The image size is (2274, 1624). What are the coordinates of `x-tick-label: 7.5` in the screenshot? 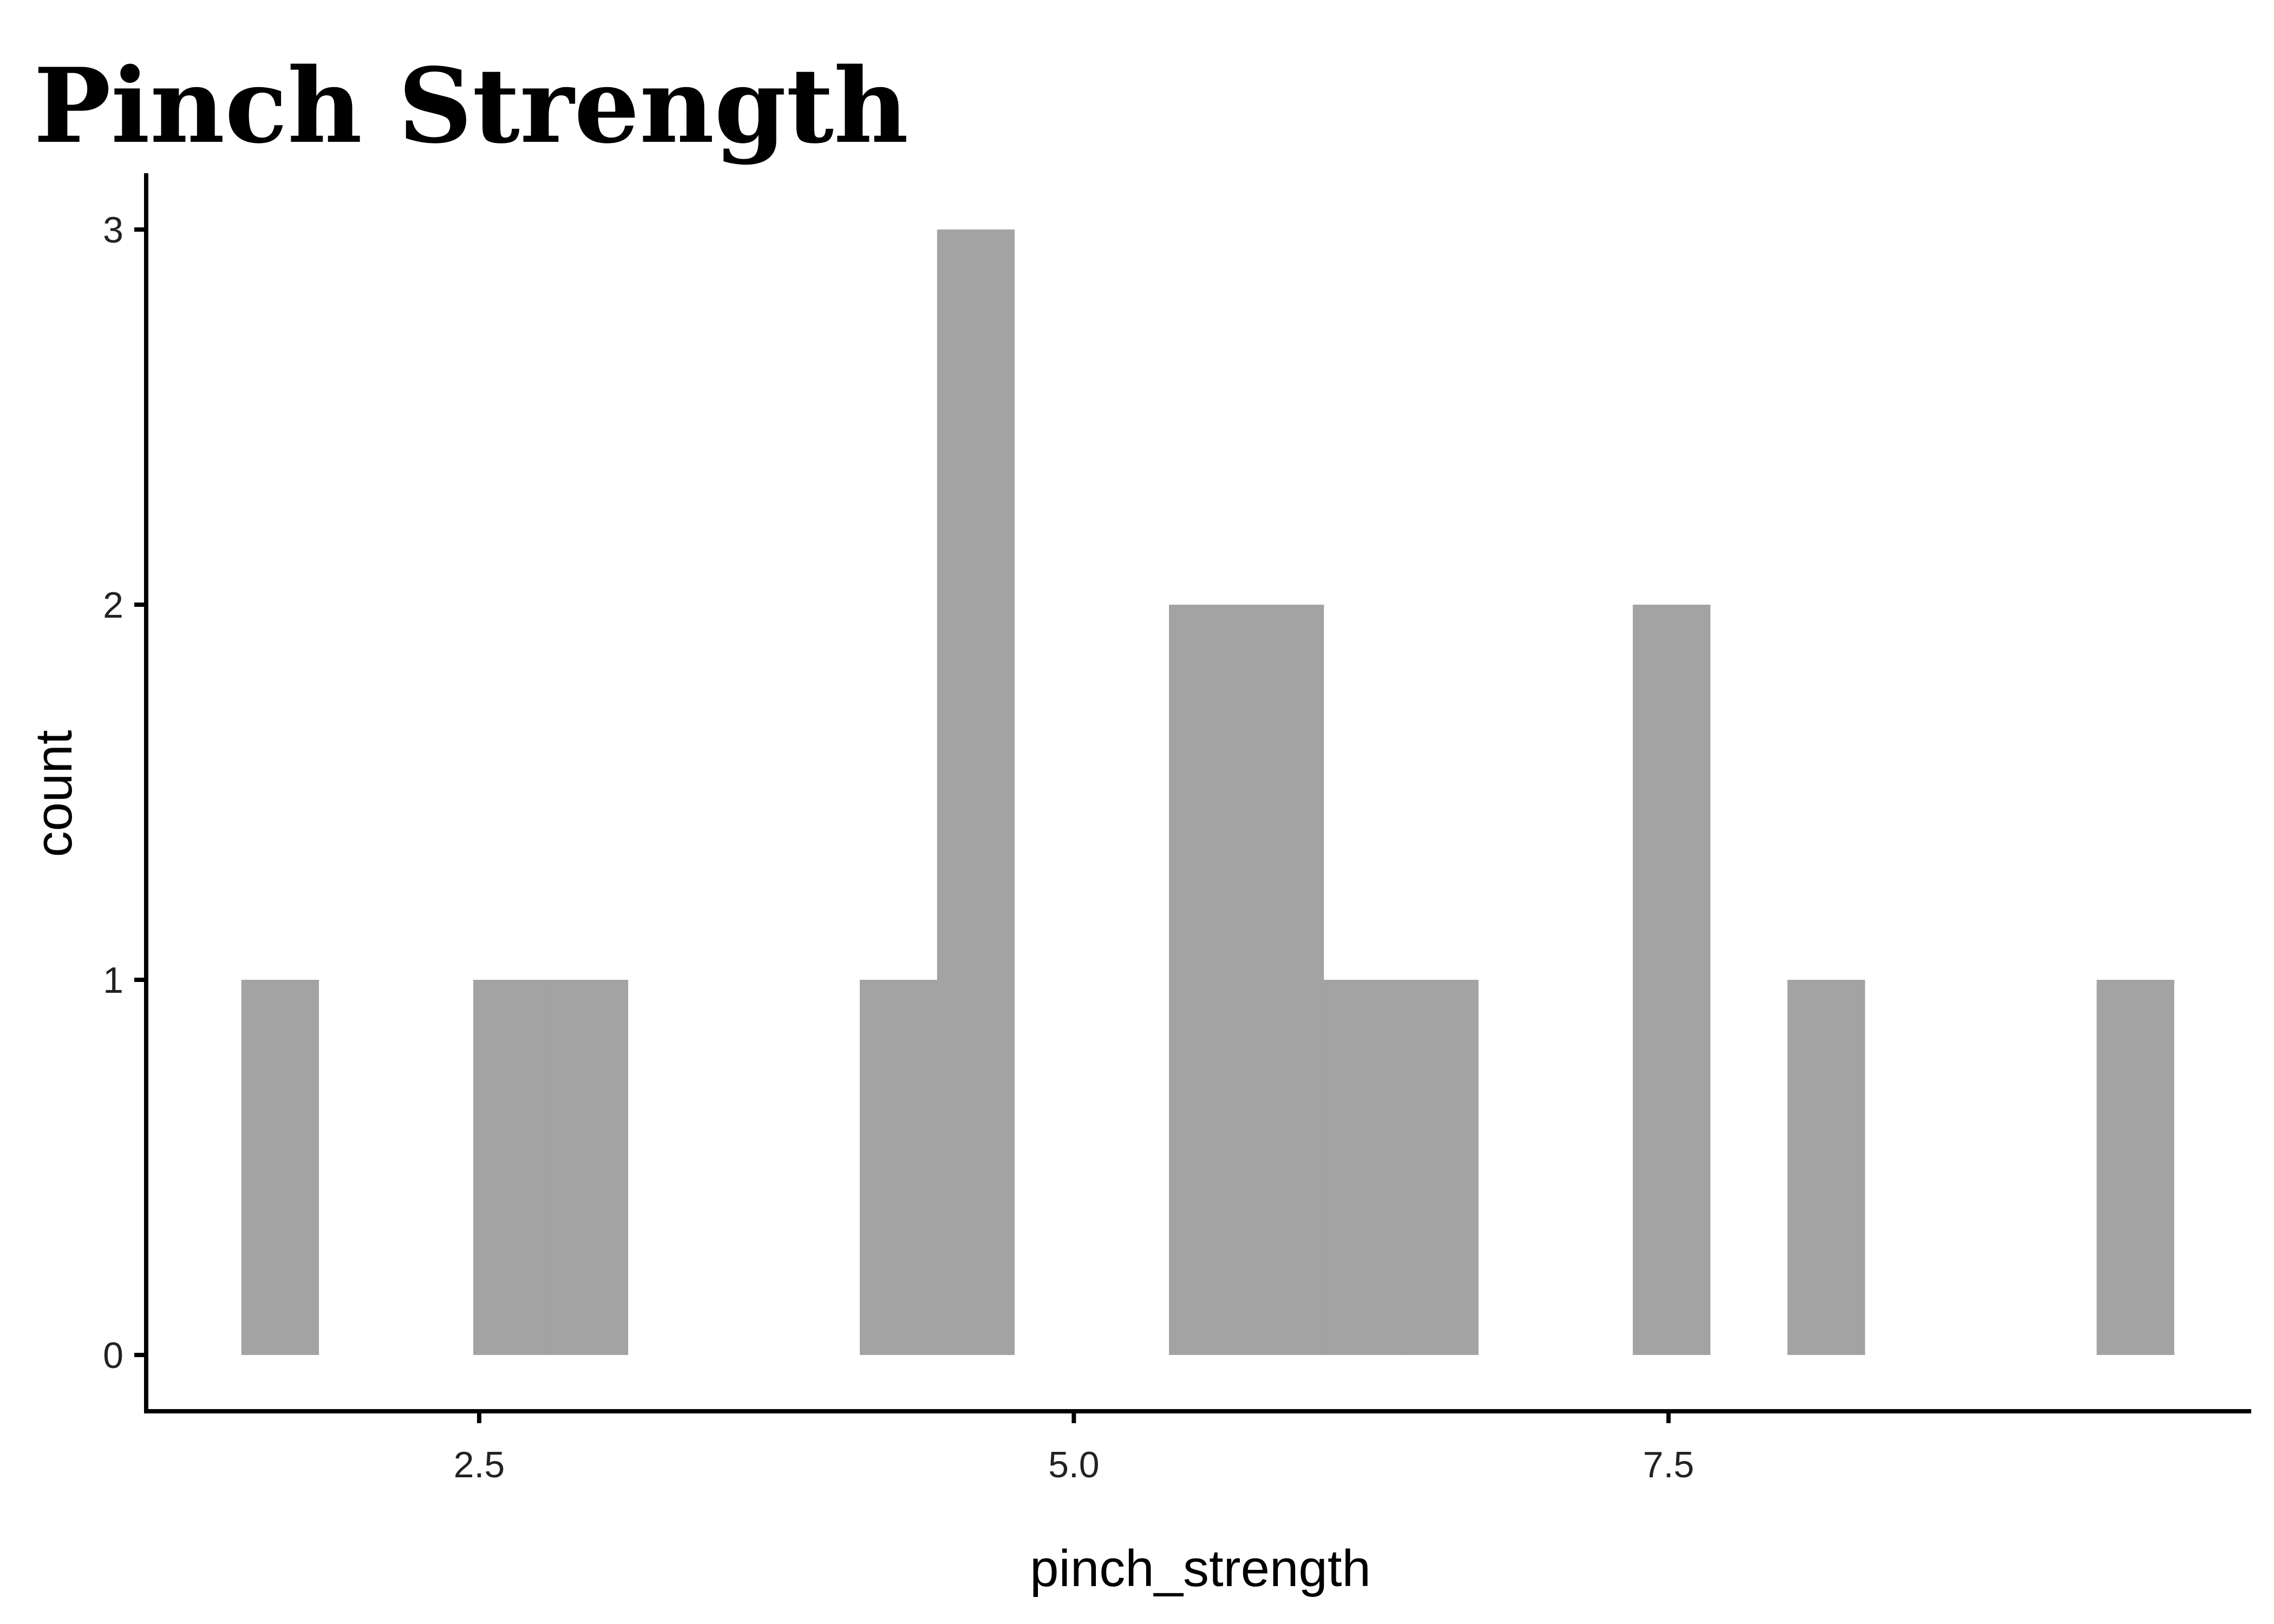 It's located at (1669, 1465).